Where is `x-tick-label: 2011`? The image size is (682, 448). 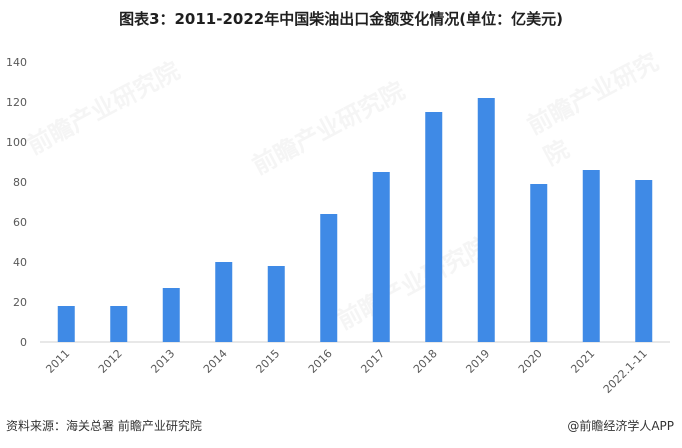 x-tick-label: 2011 is located at coordinates (57, 361).